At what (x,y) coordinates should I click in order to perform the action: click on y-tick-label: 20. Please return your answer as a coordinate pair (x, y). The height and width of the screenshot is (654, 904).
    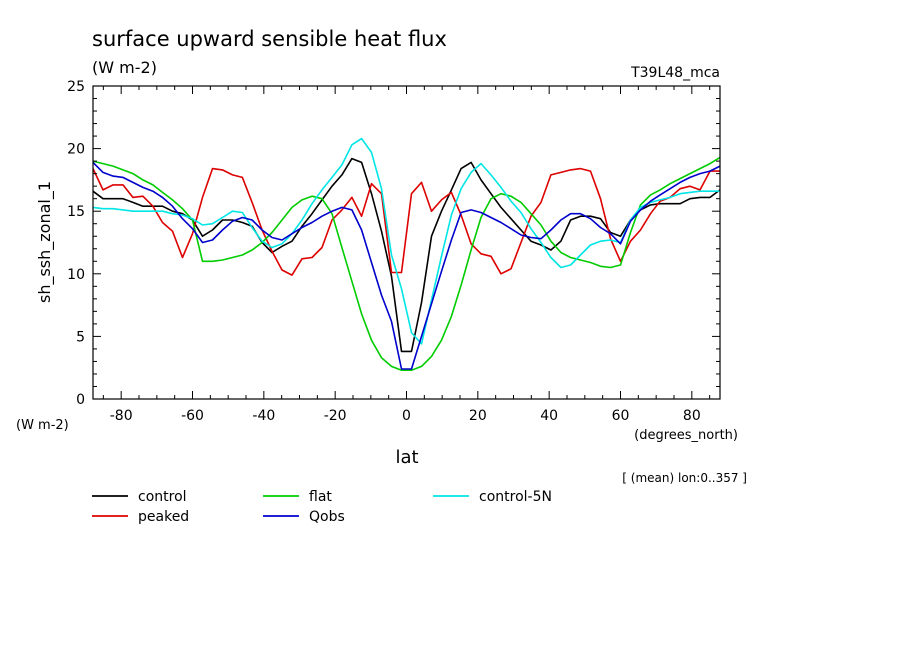
    Looking at the image, I should click on (76, 150).